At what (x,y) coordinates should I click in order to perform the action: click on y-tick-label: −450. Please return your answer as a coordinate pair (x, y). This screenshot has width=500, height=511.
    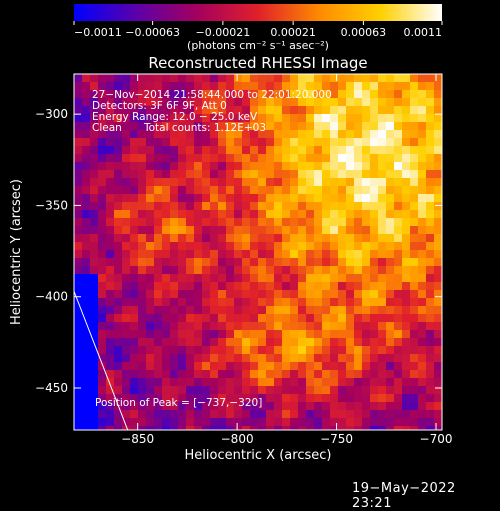
    Looking at the image, I should click on (51, 388).